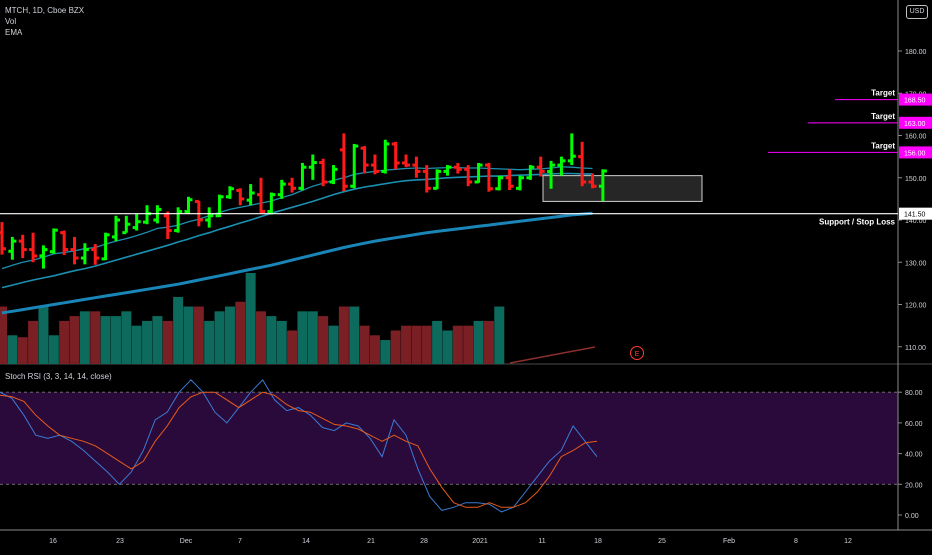 The image size is (932, 555). Describe the element at coordinates (598, 541) in the screenshot. I see `time-tick-label: 18` at that location.